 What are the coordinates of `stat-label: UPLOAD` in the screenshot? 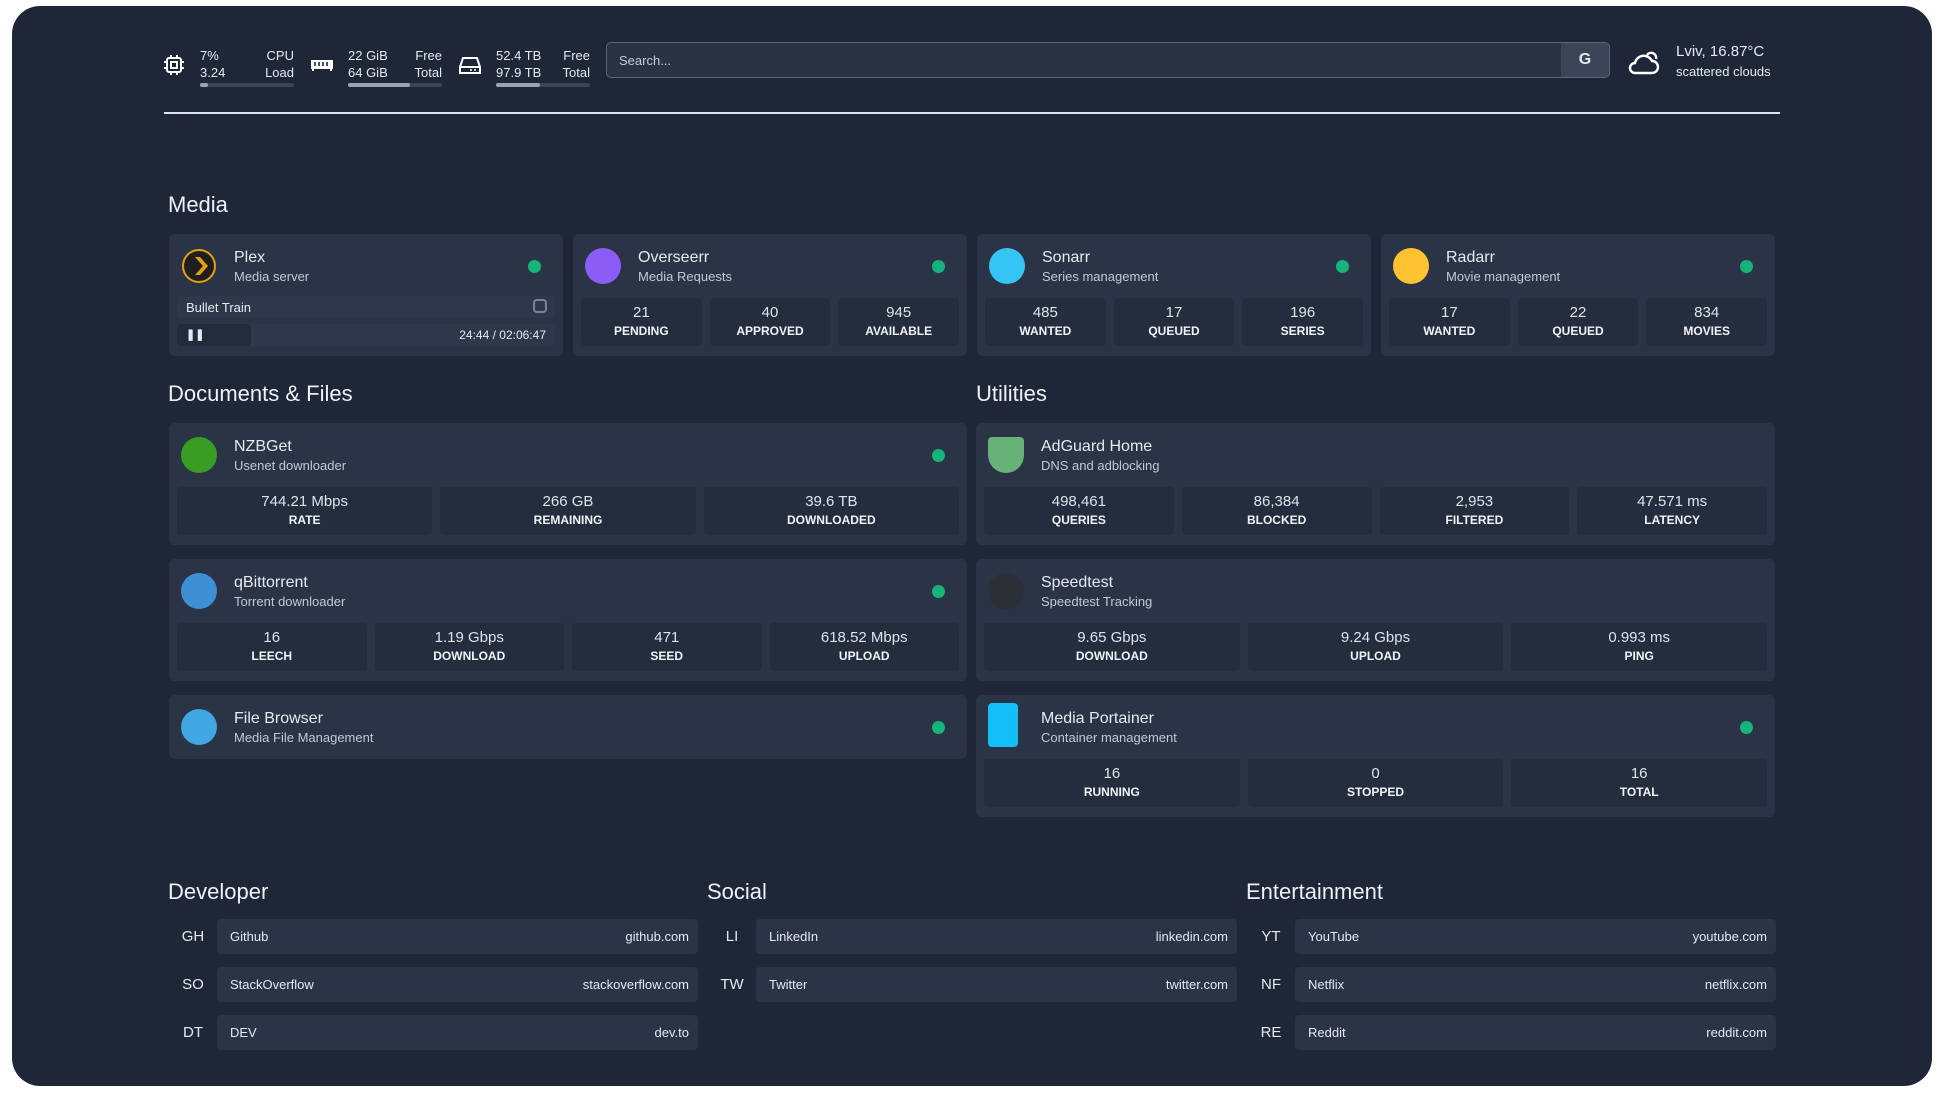 It's located at (864, 656).